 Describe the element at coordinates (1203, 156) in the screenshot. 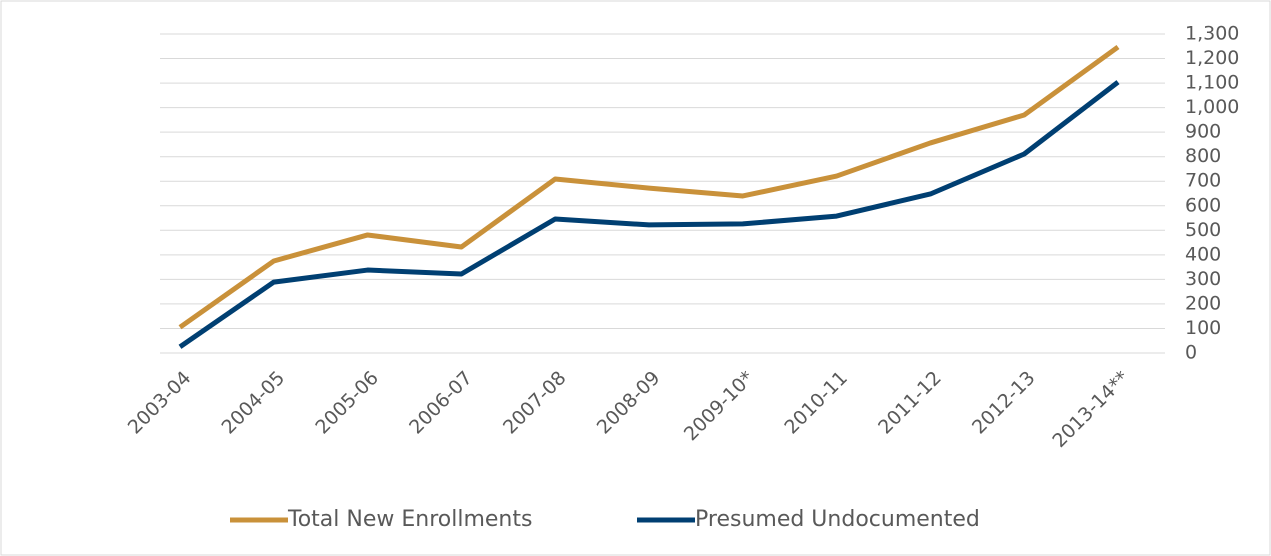

I see `y-tick-label: 800` at that location.